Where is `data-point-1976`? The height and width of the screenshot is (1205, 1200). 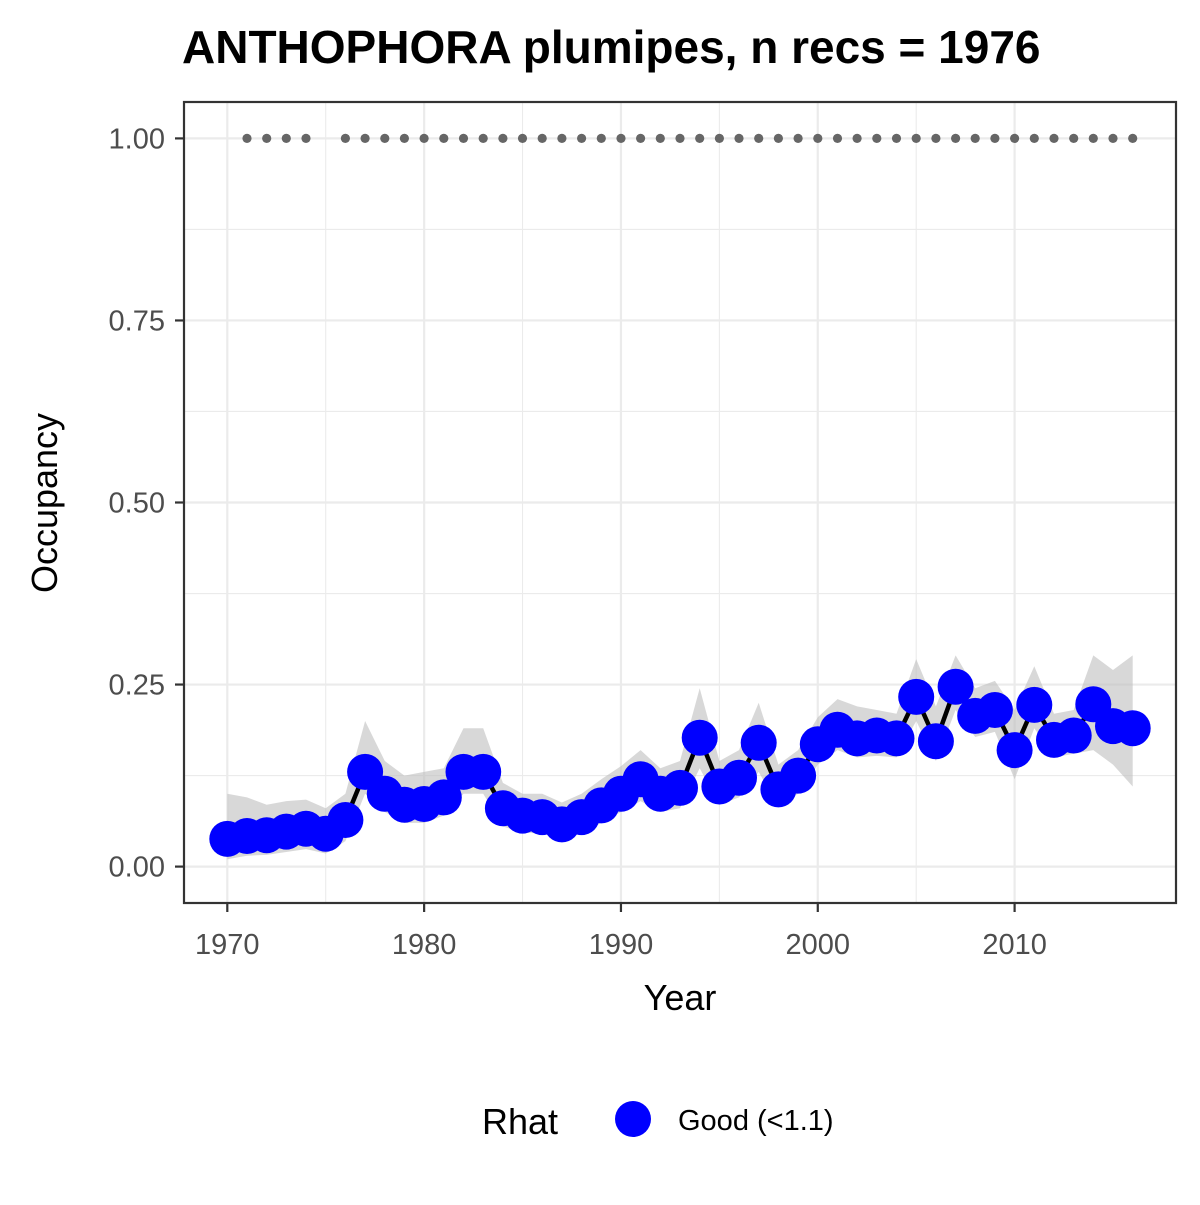 data-point-1976 is located at coordinates (345, 820).